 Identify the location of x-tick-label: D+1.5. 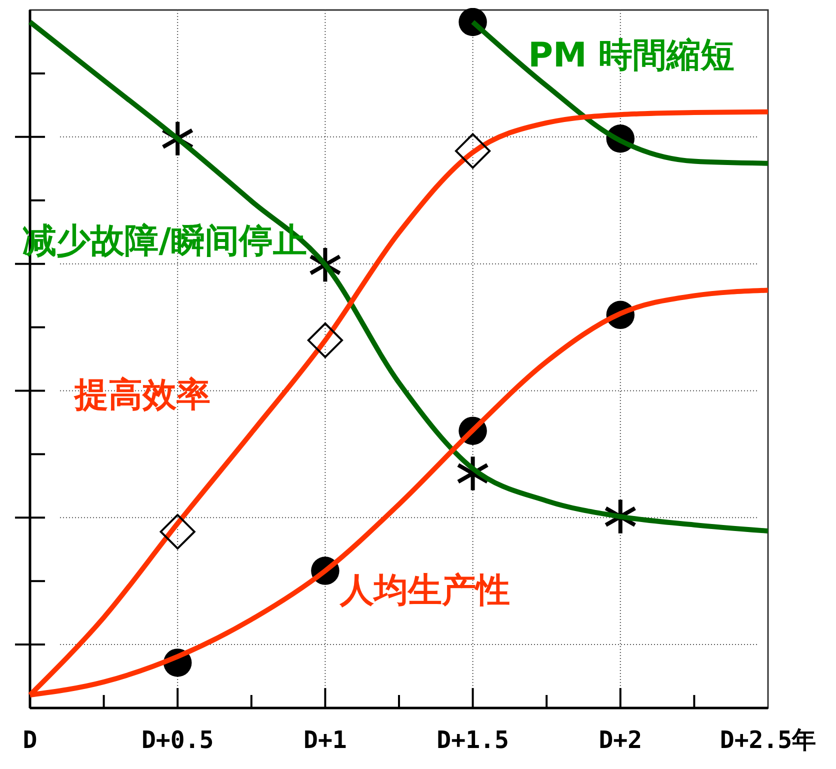
(472, 740).